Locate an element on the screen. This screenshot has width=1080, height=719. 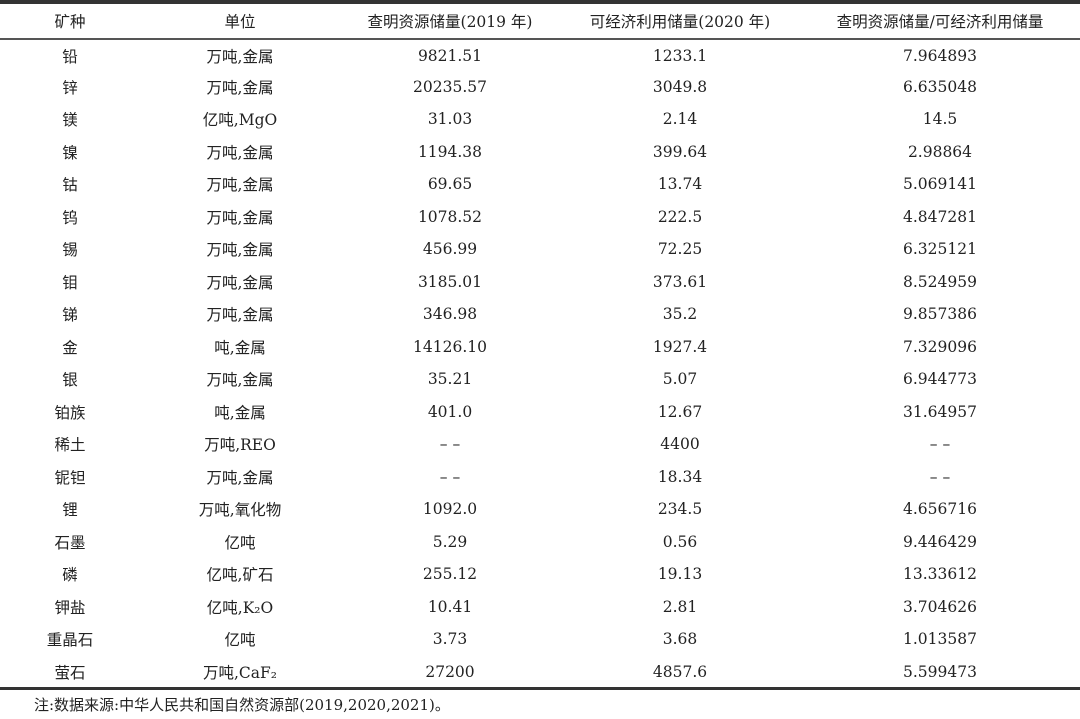
table-row: 锑 万吨,金属 346.98 35.2 9.857386 is located at coordinates (540, 314).